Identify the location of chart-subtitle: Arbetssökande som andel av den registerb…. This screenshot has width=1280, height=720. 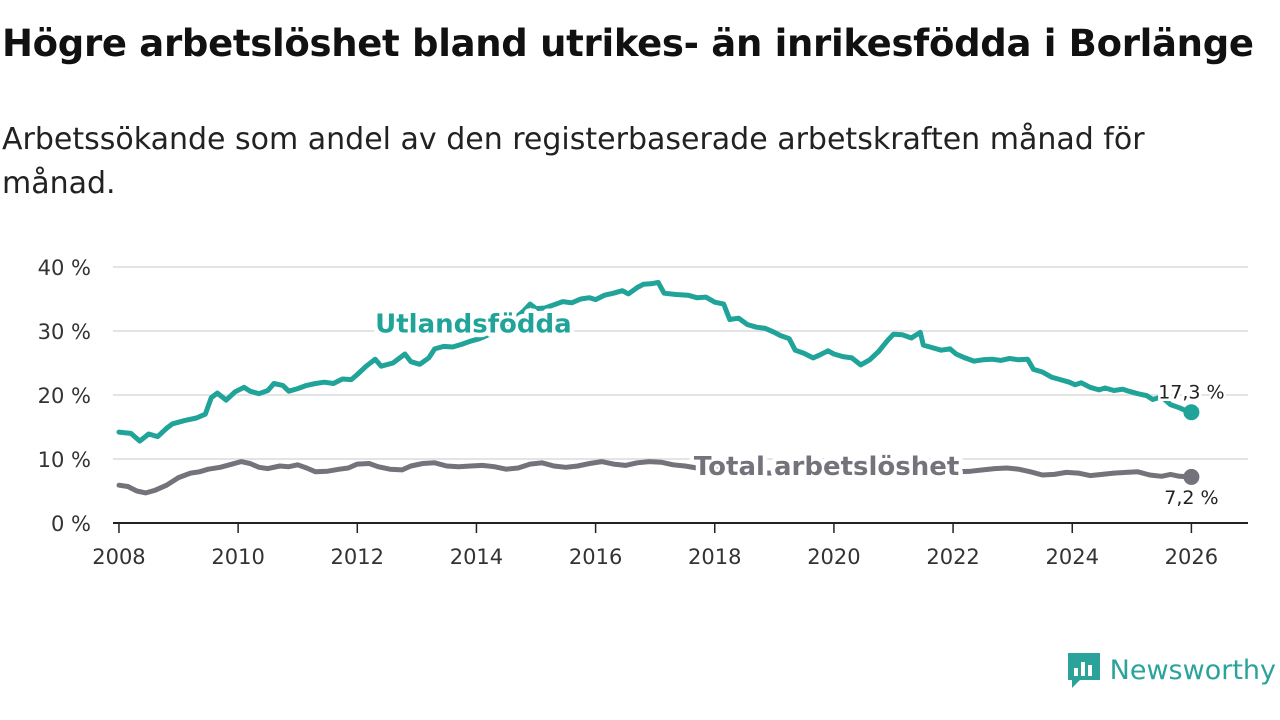
(573, 161).